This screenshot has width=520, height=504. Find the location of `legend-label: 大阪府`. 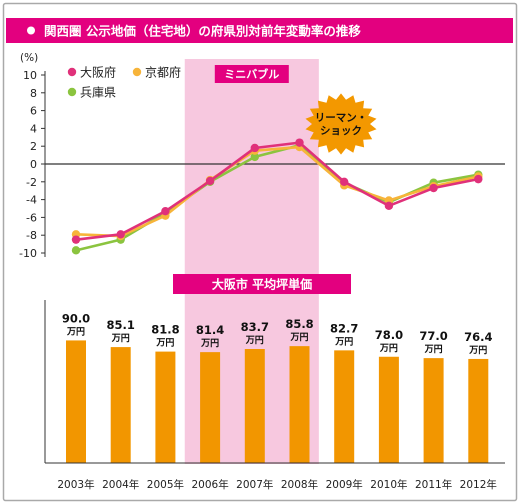

legend-label: 大阪府 is located at coordinates (98, 72).